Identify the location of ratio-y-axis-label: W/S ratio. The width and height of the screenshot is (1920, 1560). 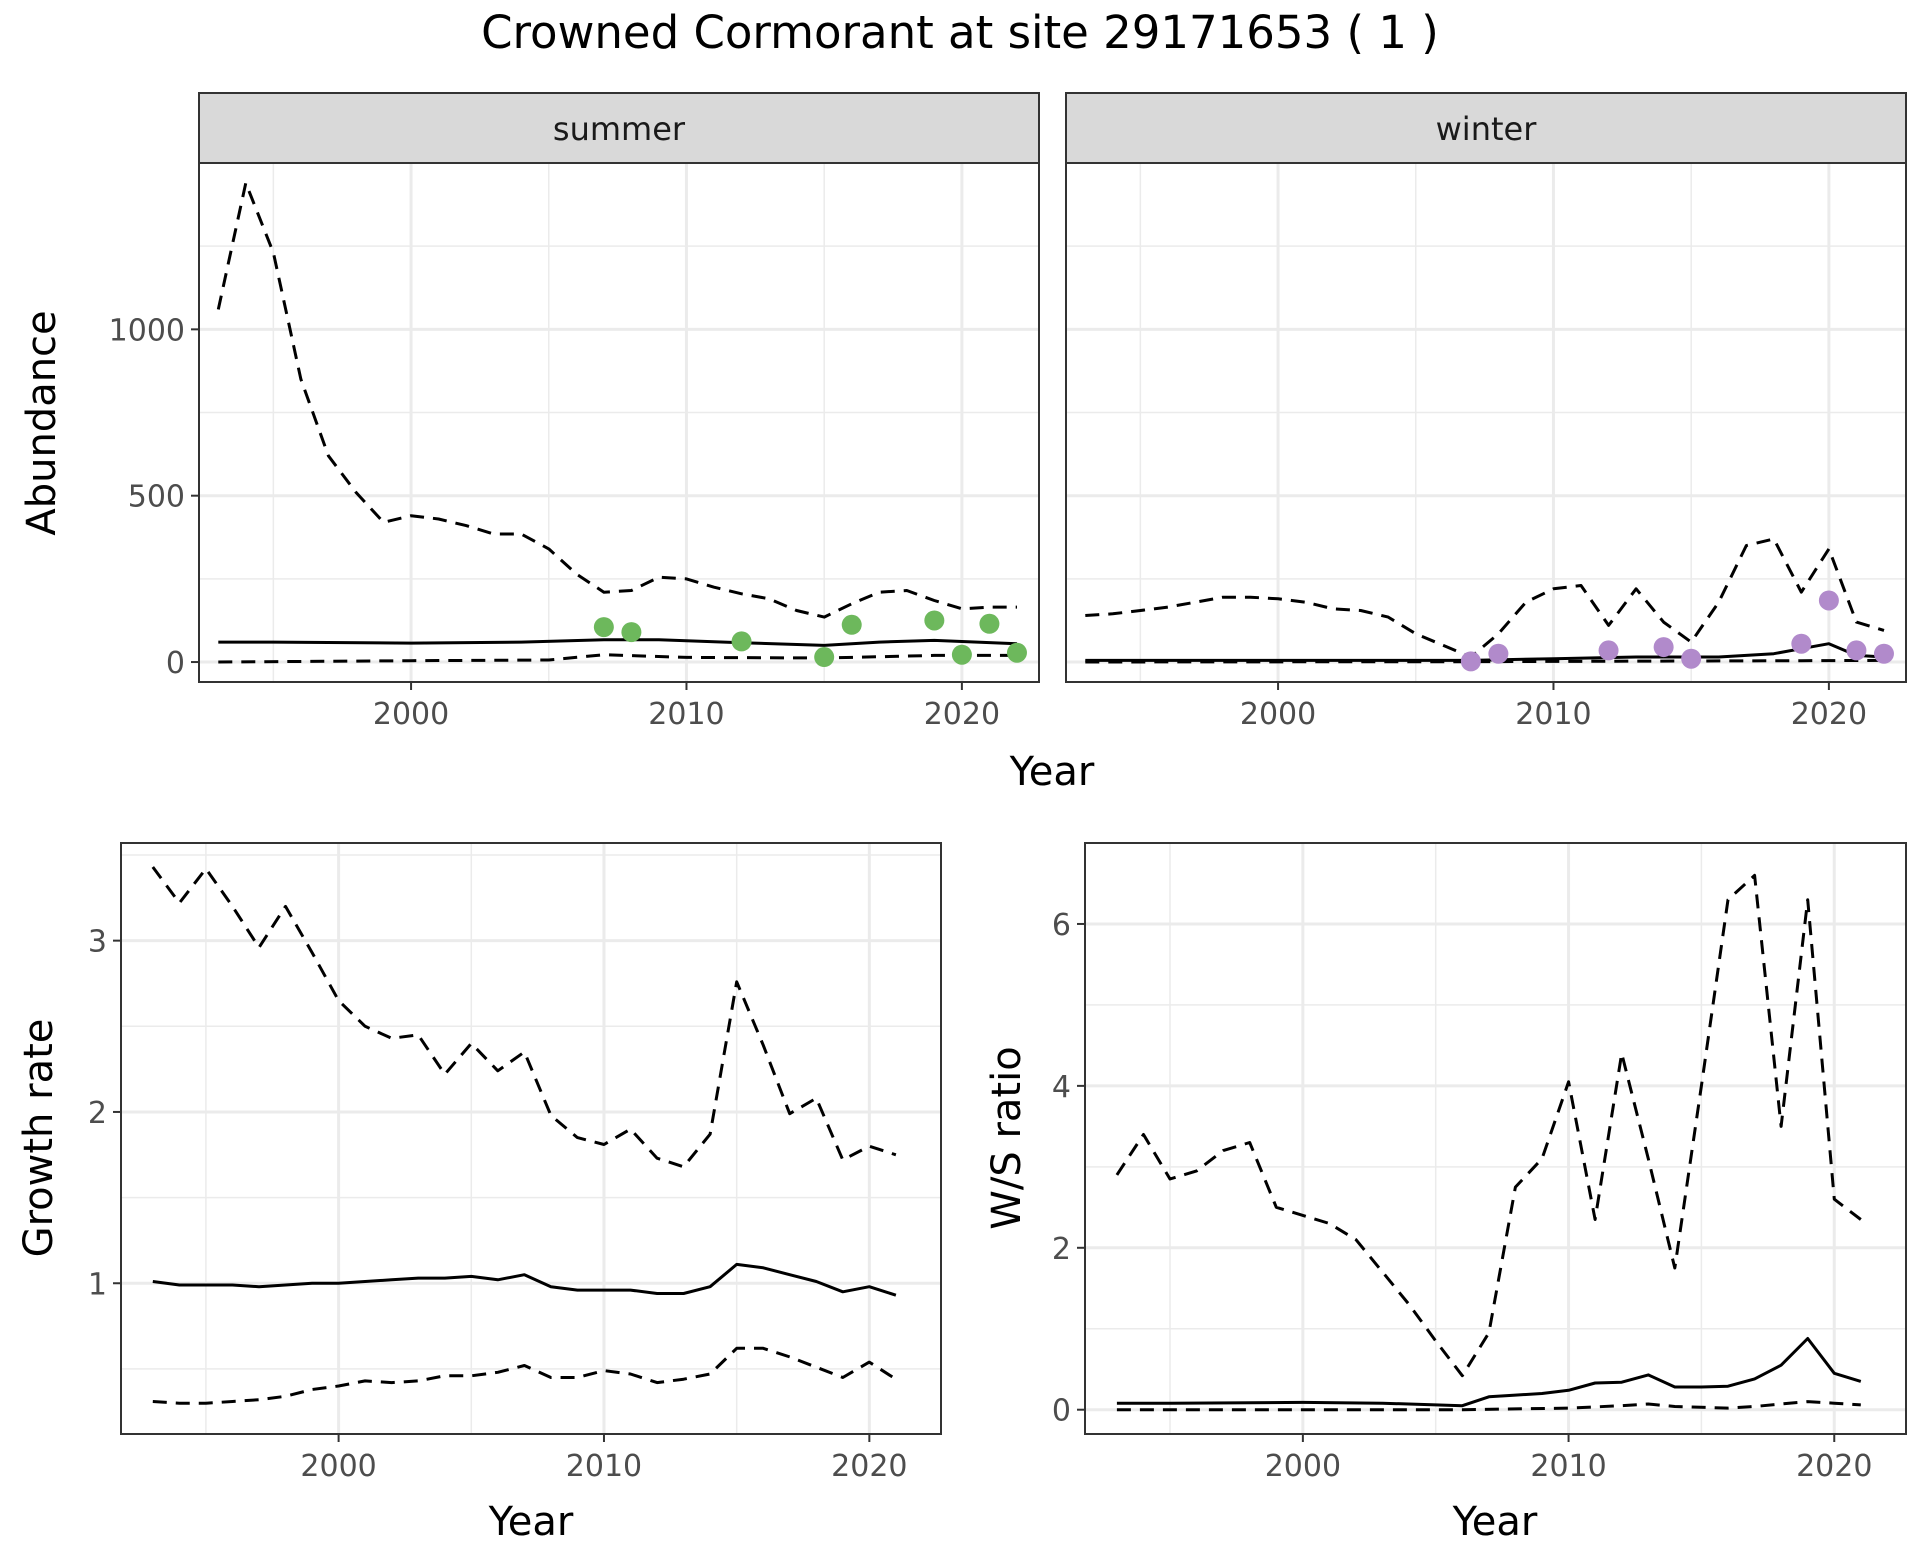
(1007, 1137).